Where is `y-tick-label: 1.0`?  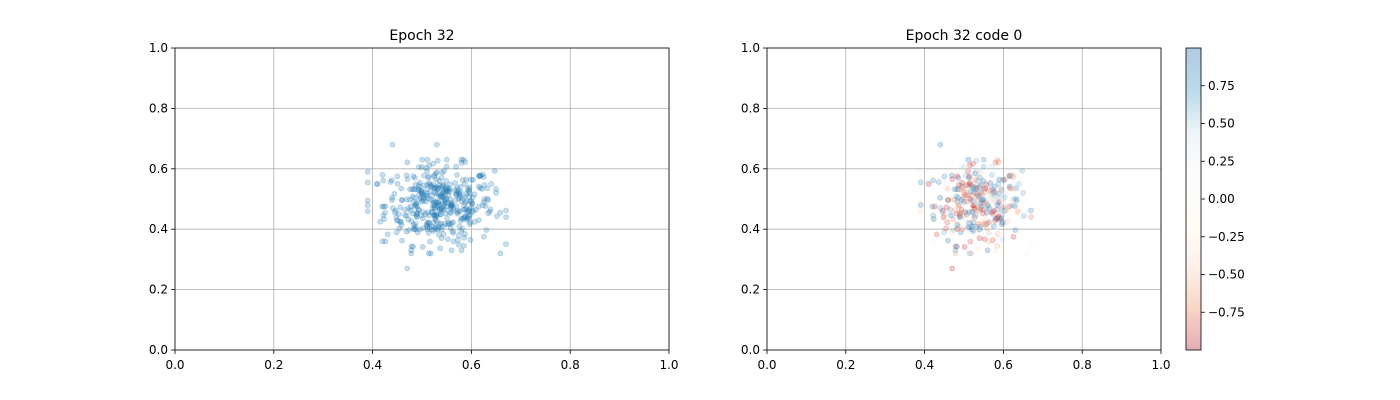 y-tick-label: 1.0 is located at coordinates (750, 48).